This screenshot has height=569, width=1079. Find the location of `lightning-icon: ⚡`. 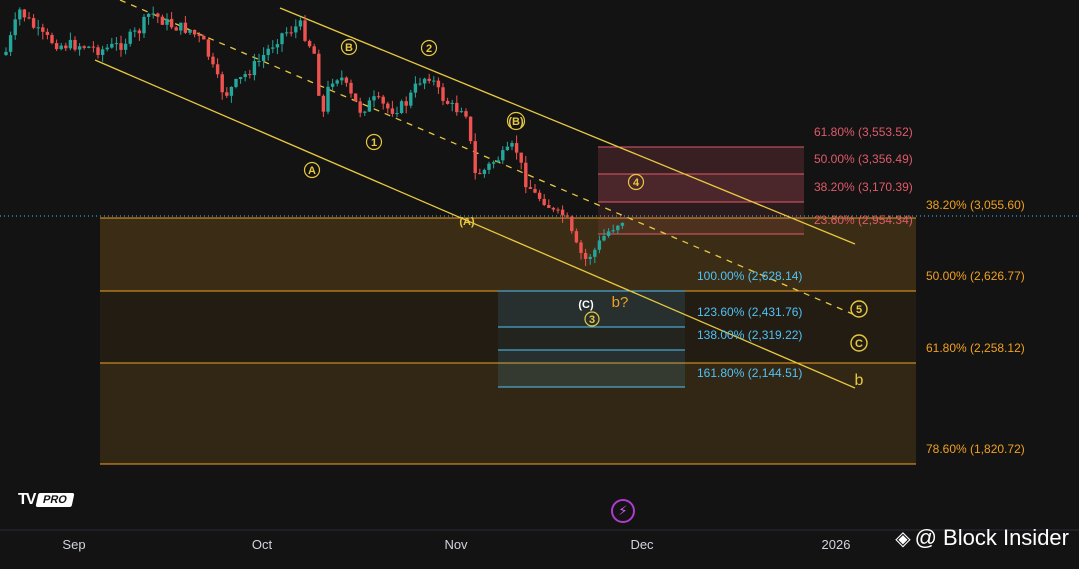

lightning-icon: ⚡ is located at coordinates (623, 511).